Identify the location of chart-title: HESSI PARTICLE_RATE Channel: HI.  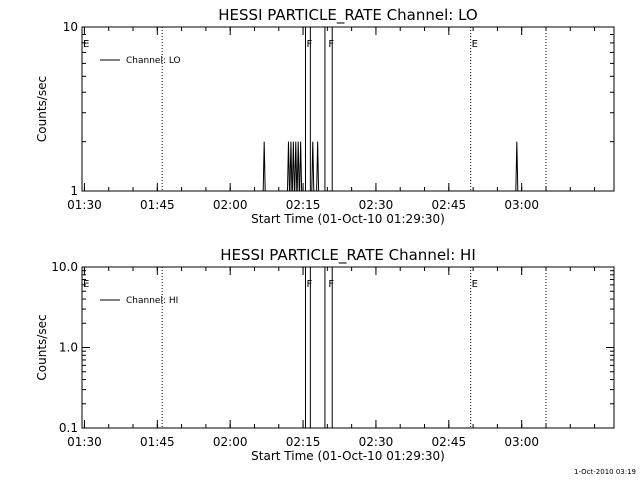
(348, 255).